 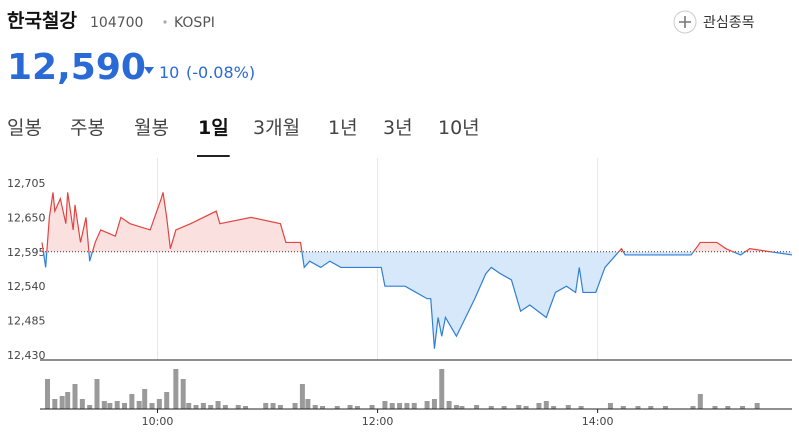 I want to click on tab: 1일, so click(x=213, y=128).